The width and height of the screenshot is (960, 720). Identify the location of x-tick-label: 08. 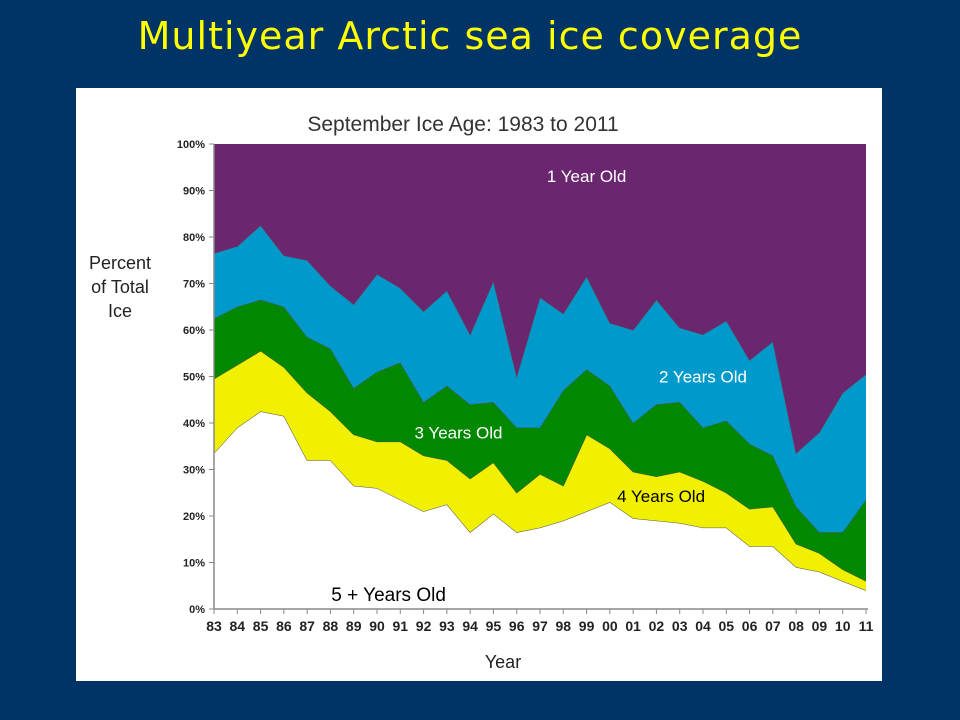
(796, 626).